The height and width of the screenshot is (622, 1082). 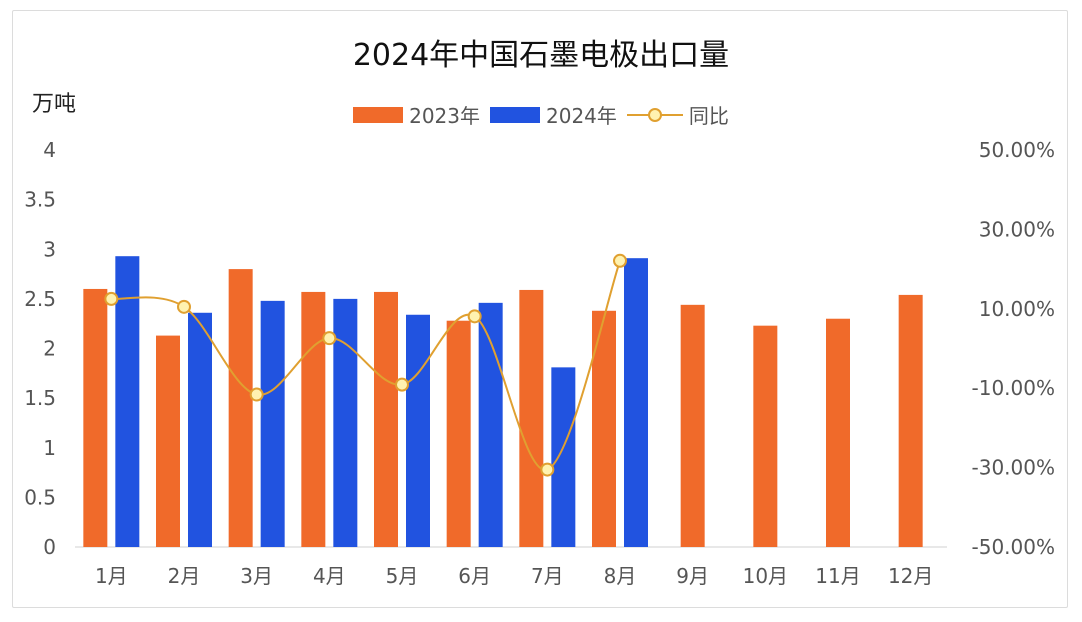 I want to click on legend-item-2024: 2024年, so click(x=553, y=114).